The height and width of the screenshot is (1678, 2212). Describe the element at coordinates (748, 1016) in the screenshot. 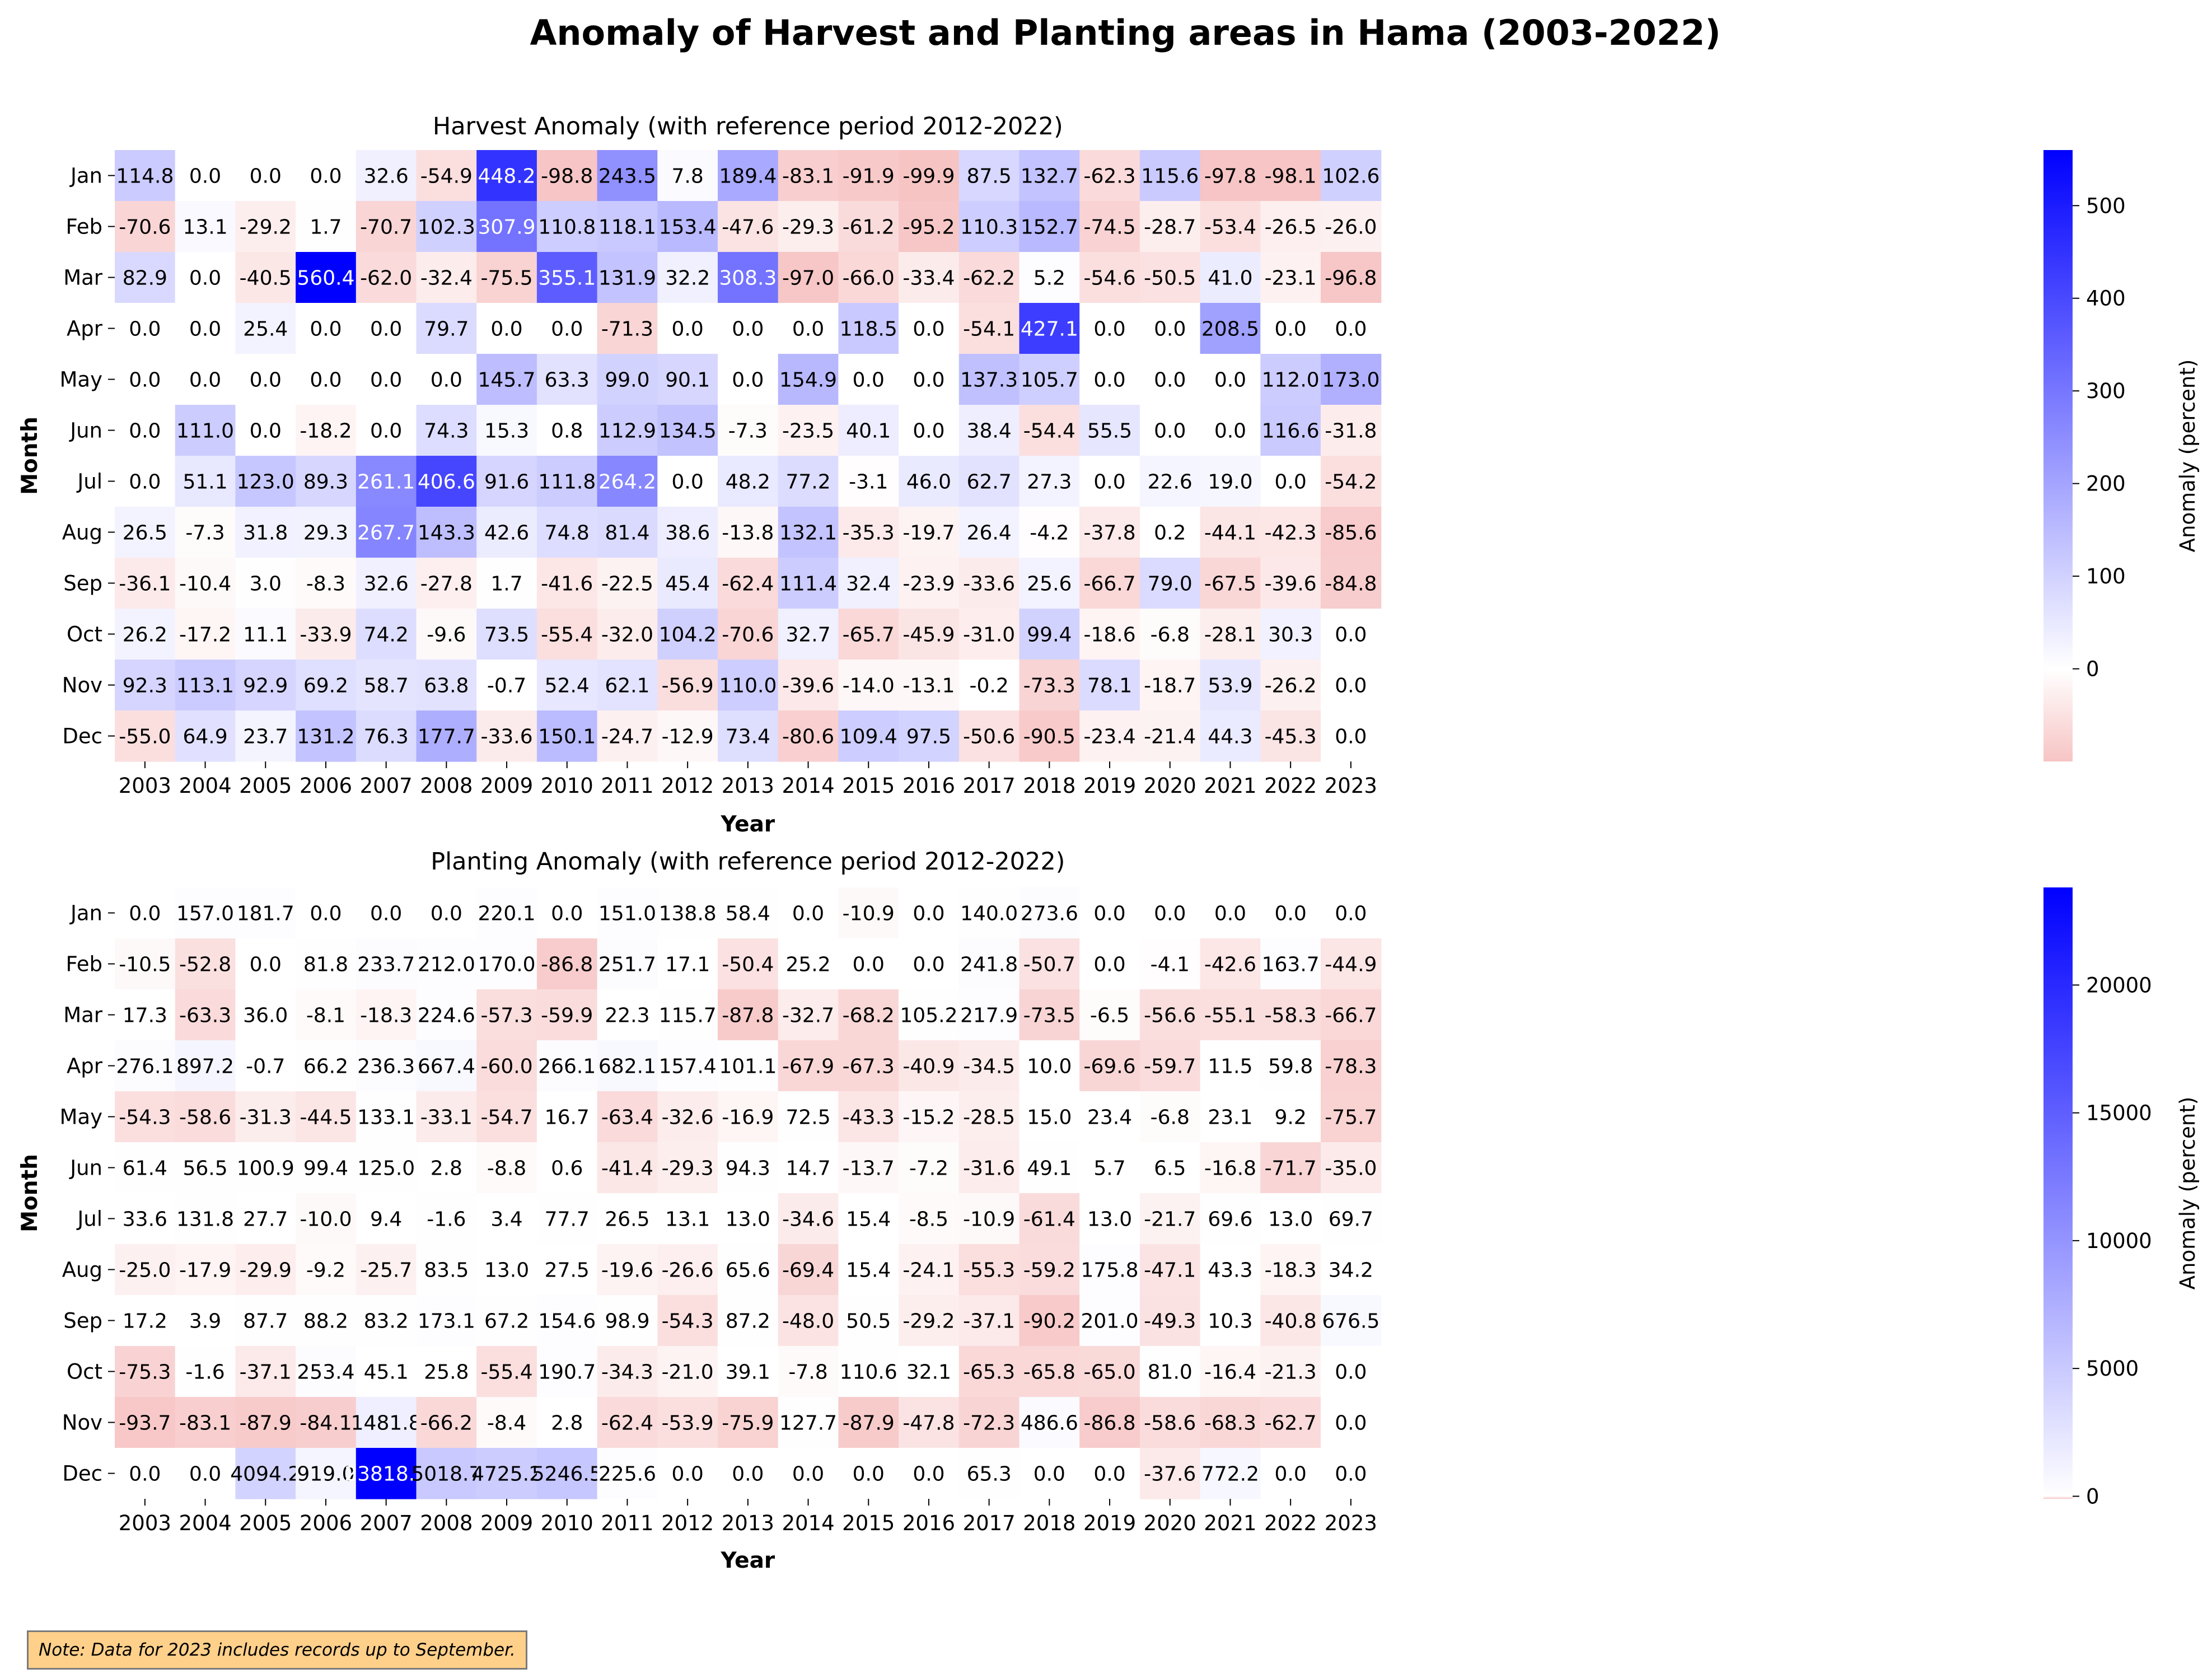

I see `panel2-cell-label: -87.8` at that location.